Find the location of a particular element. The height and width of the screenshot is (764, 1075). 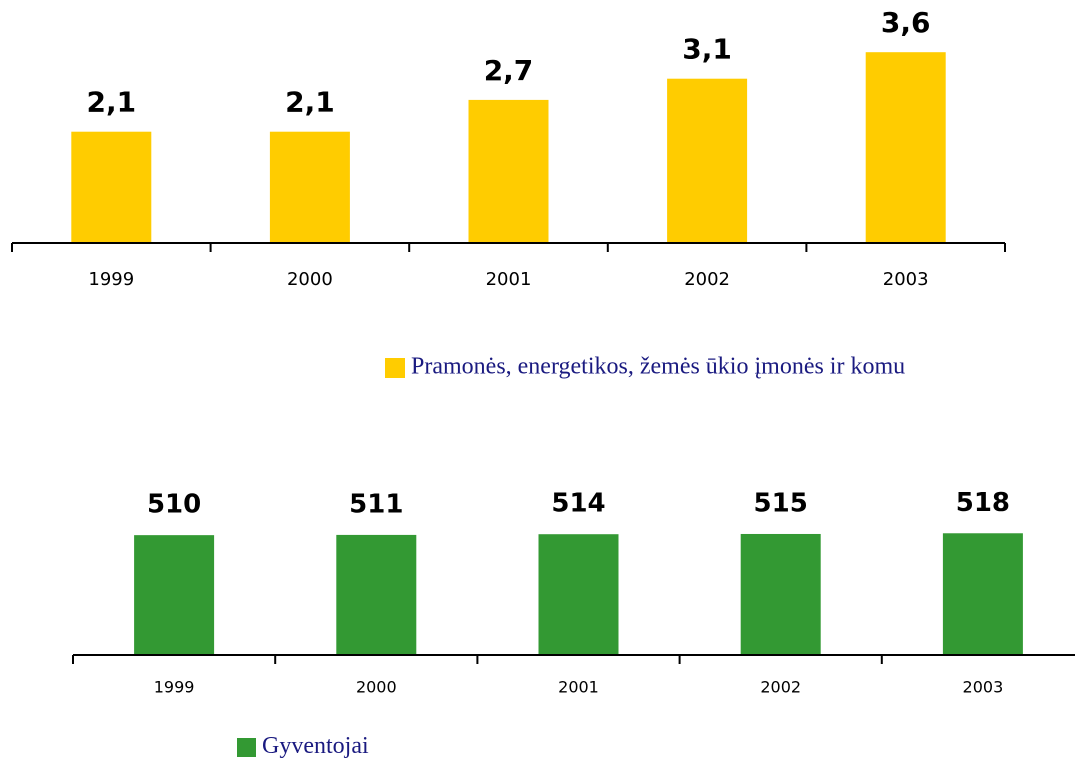

data-label: 2,7 is located at coordinates (509, 70).